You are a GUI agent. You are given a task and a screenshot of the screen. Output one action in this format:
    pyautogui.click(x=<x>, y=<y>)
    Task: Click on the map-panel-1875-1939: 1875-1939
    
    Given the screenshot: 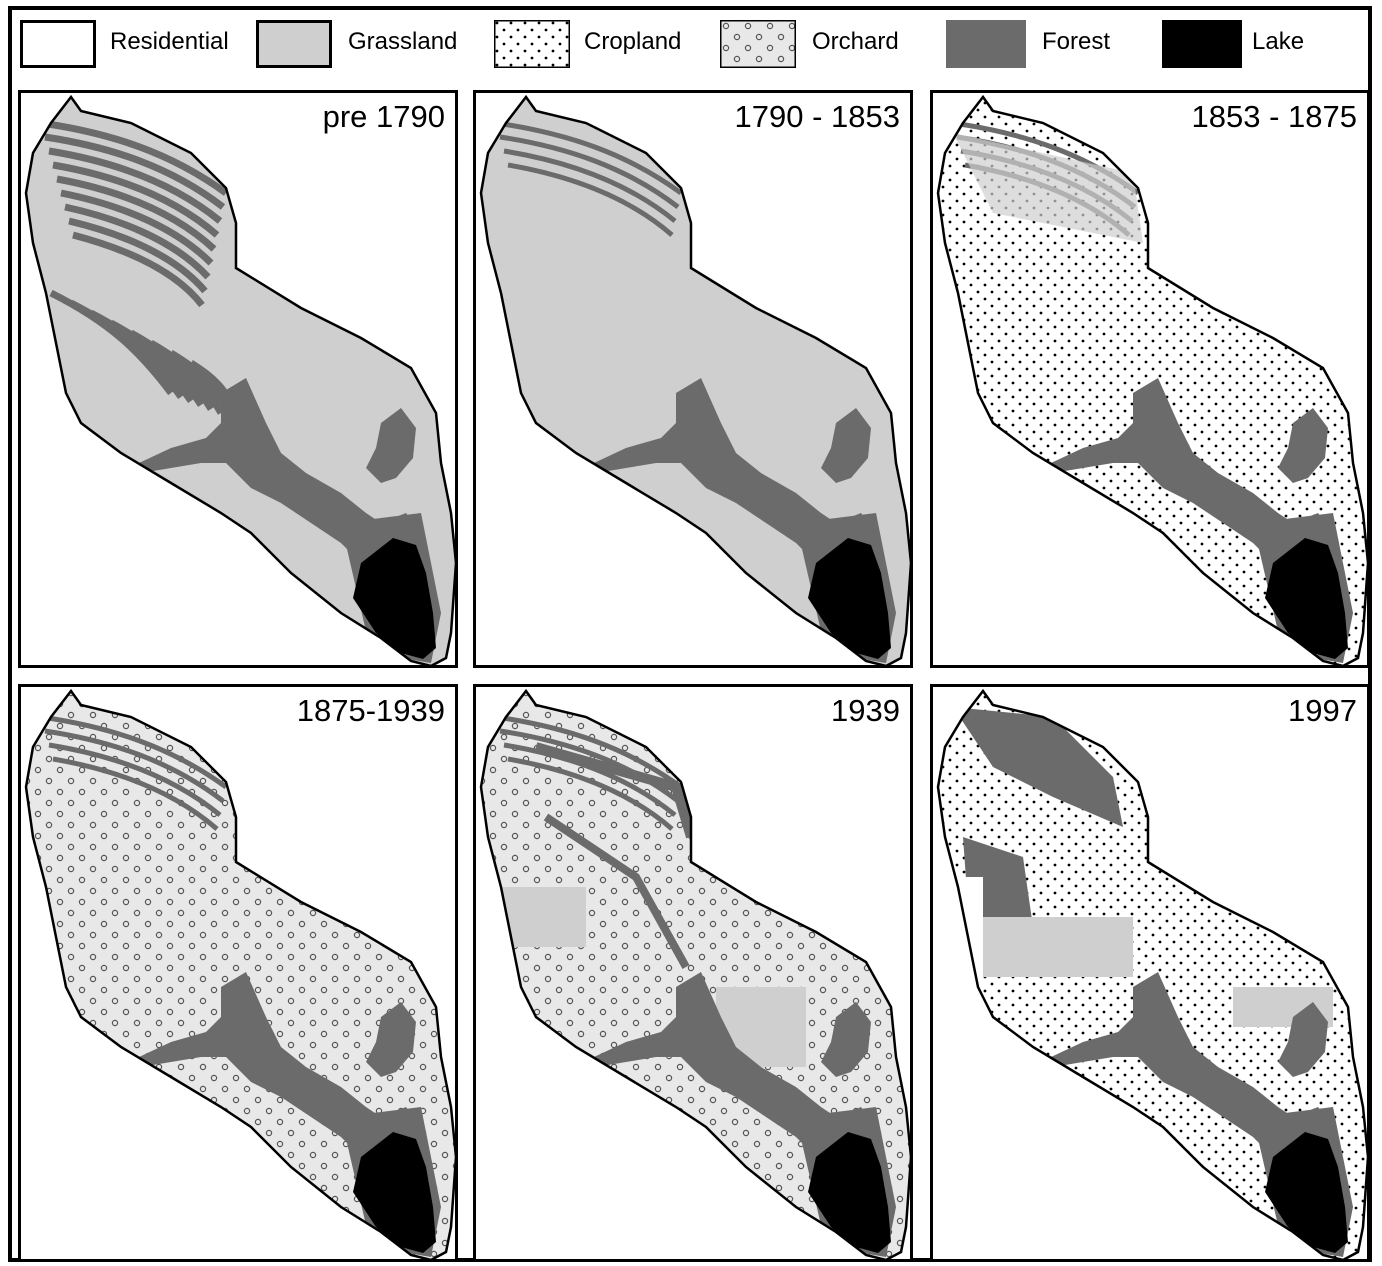 What is the action you would take?
    pyautogui.click(x=238, y=973)
    